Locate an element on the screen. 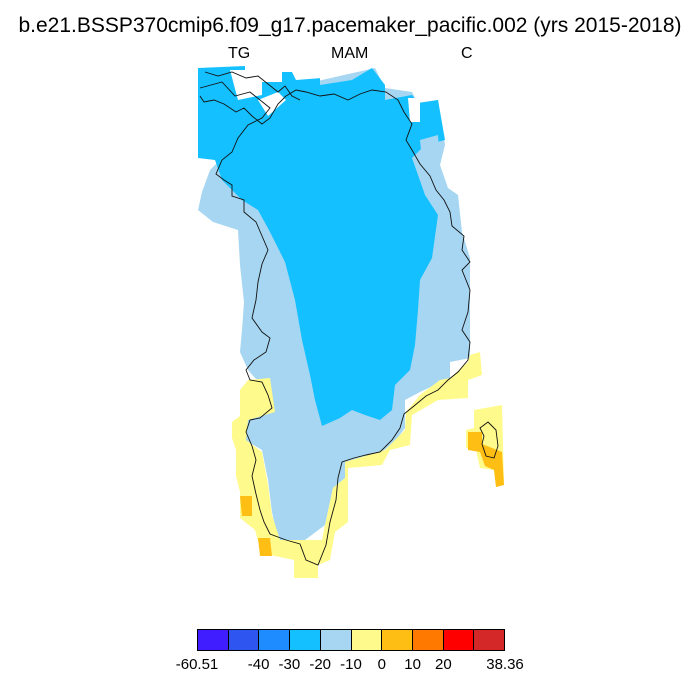 The image size is (700, 700). region-orange-east is located at coordinates (486, 459).